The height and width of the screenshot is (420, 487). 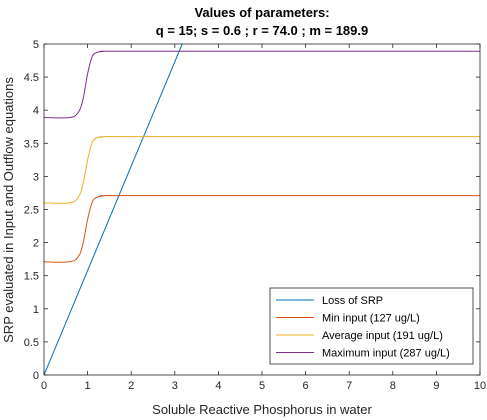 What do you see at coordinates (393, 386) in the screenshot?
I see `x-tick-label: 8` at bounding box center [393, 386].